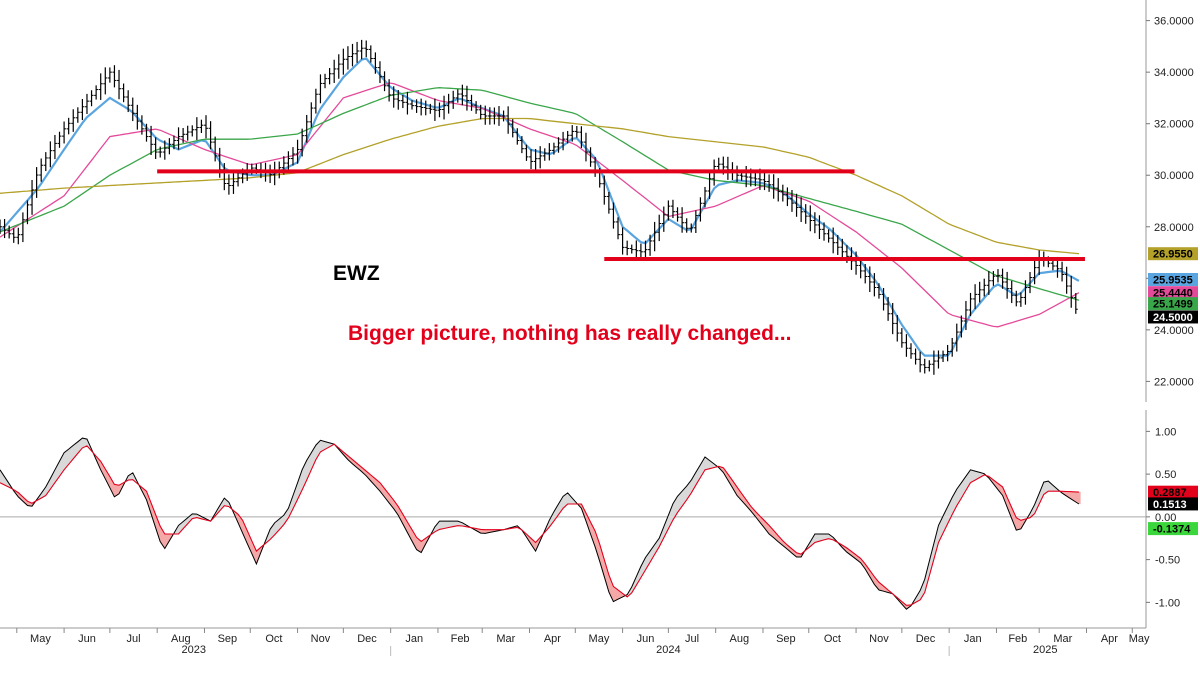 Image resolution: width=1200 pixels, height=675 pixels. What do you see at coordinates (1165, 518) in the screenshot?
I see `osc-y-tick-label: 0.00` at bounding box center [1165, 518].